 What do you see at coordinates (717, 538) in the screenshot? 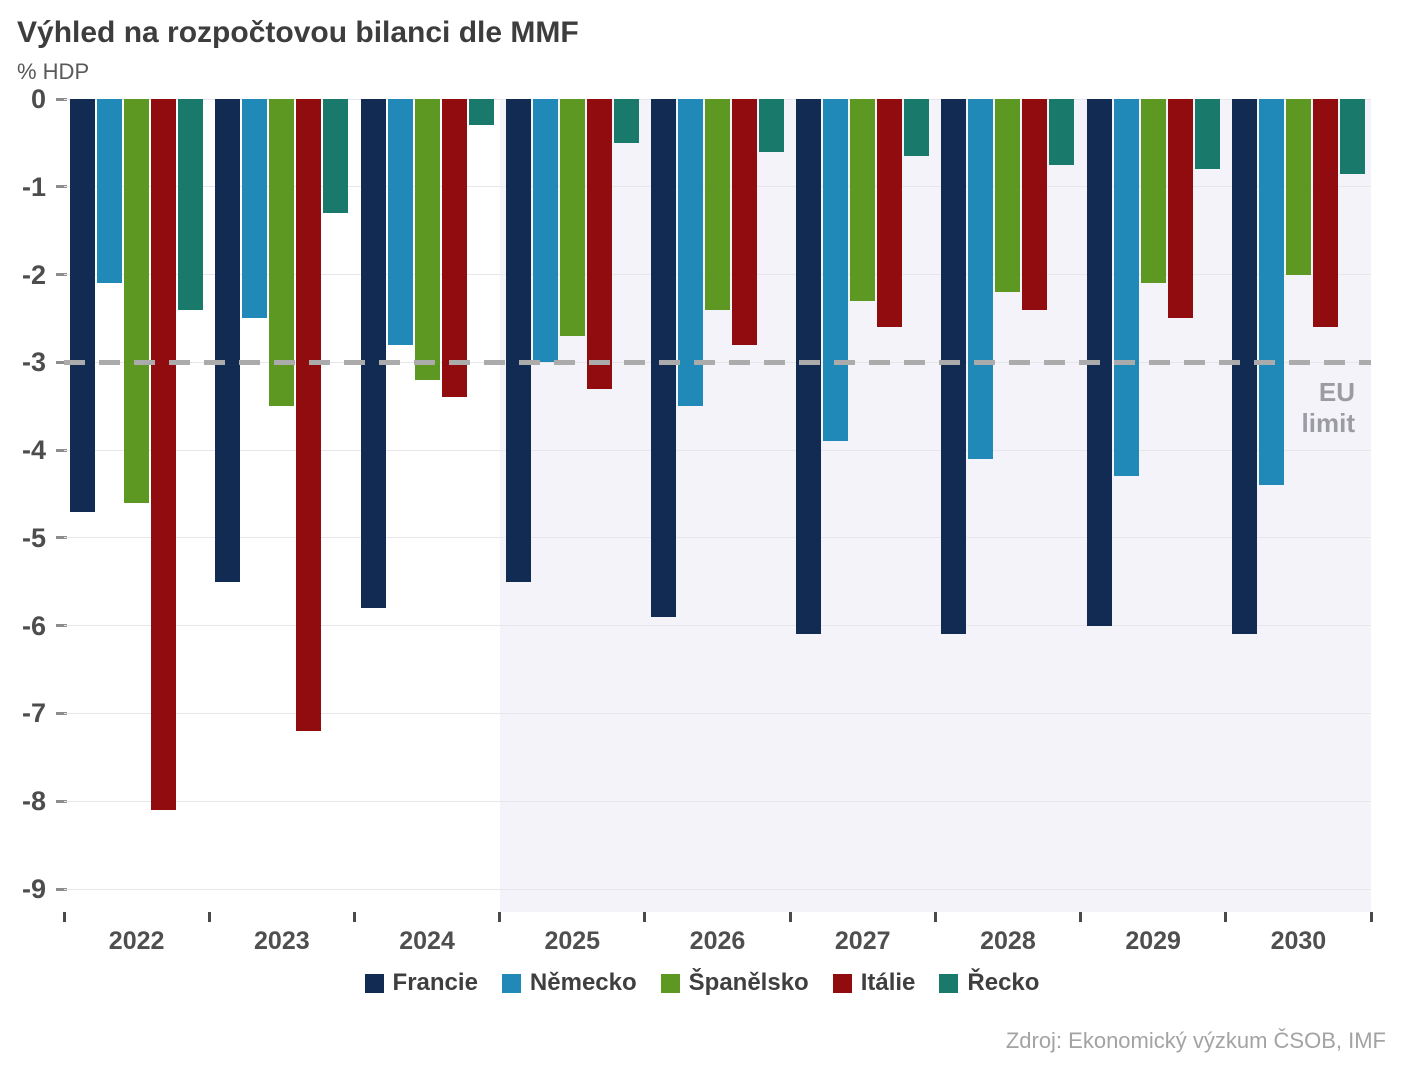
I see `gridline--5` at bounding box center [717, 538].